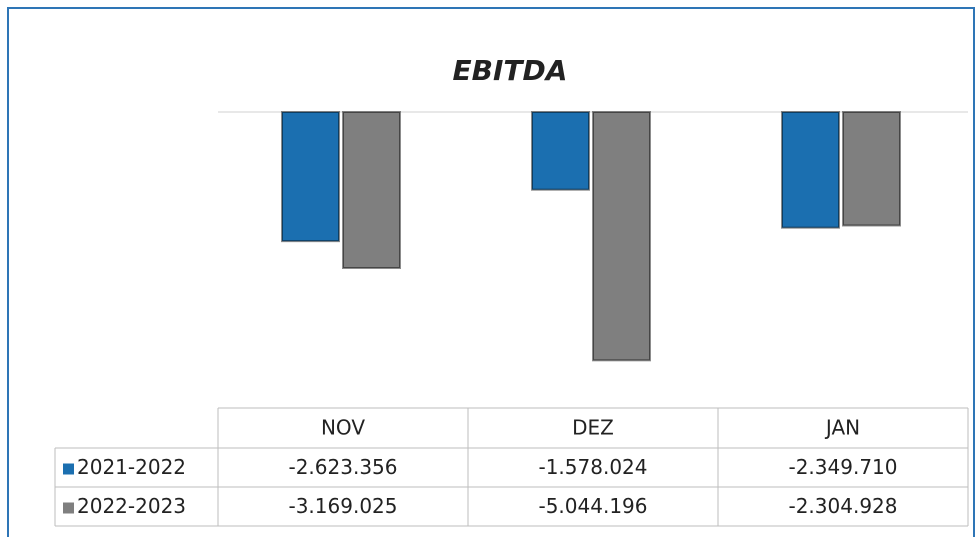 This screenshot has height=537, width=979. What do you see at coordinates (342, 467) in the screenshot?
I see `data-label: -2.623.356` at bounding box center [342, 467].